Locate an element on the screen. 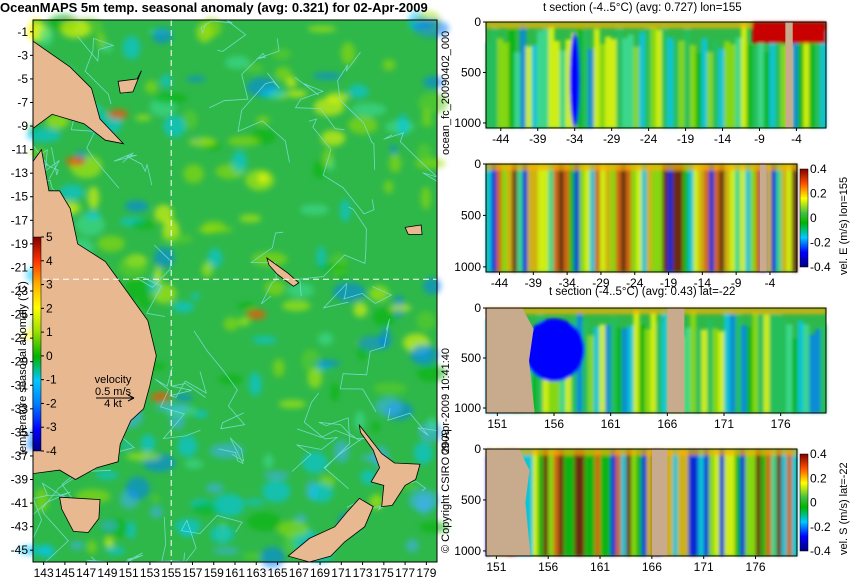 Image resolution: width=850 pixels, height=580 pixels. velocity-colorbar-label: 0 is located at coordinates (813, 503).